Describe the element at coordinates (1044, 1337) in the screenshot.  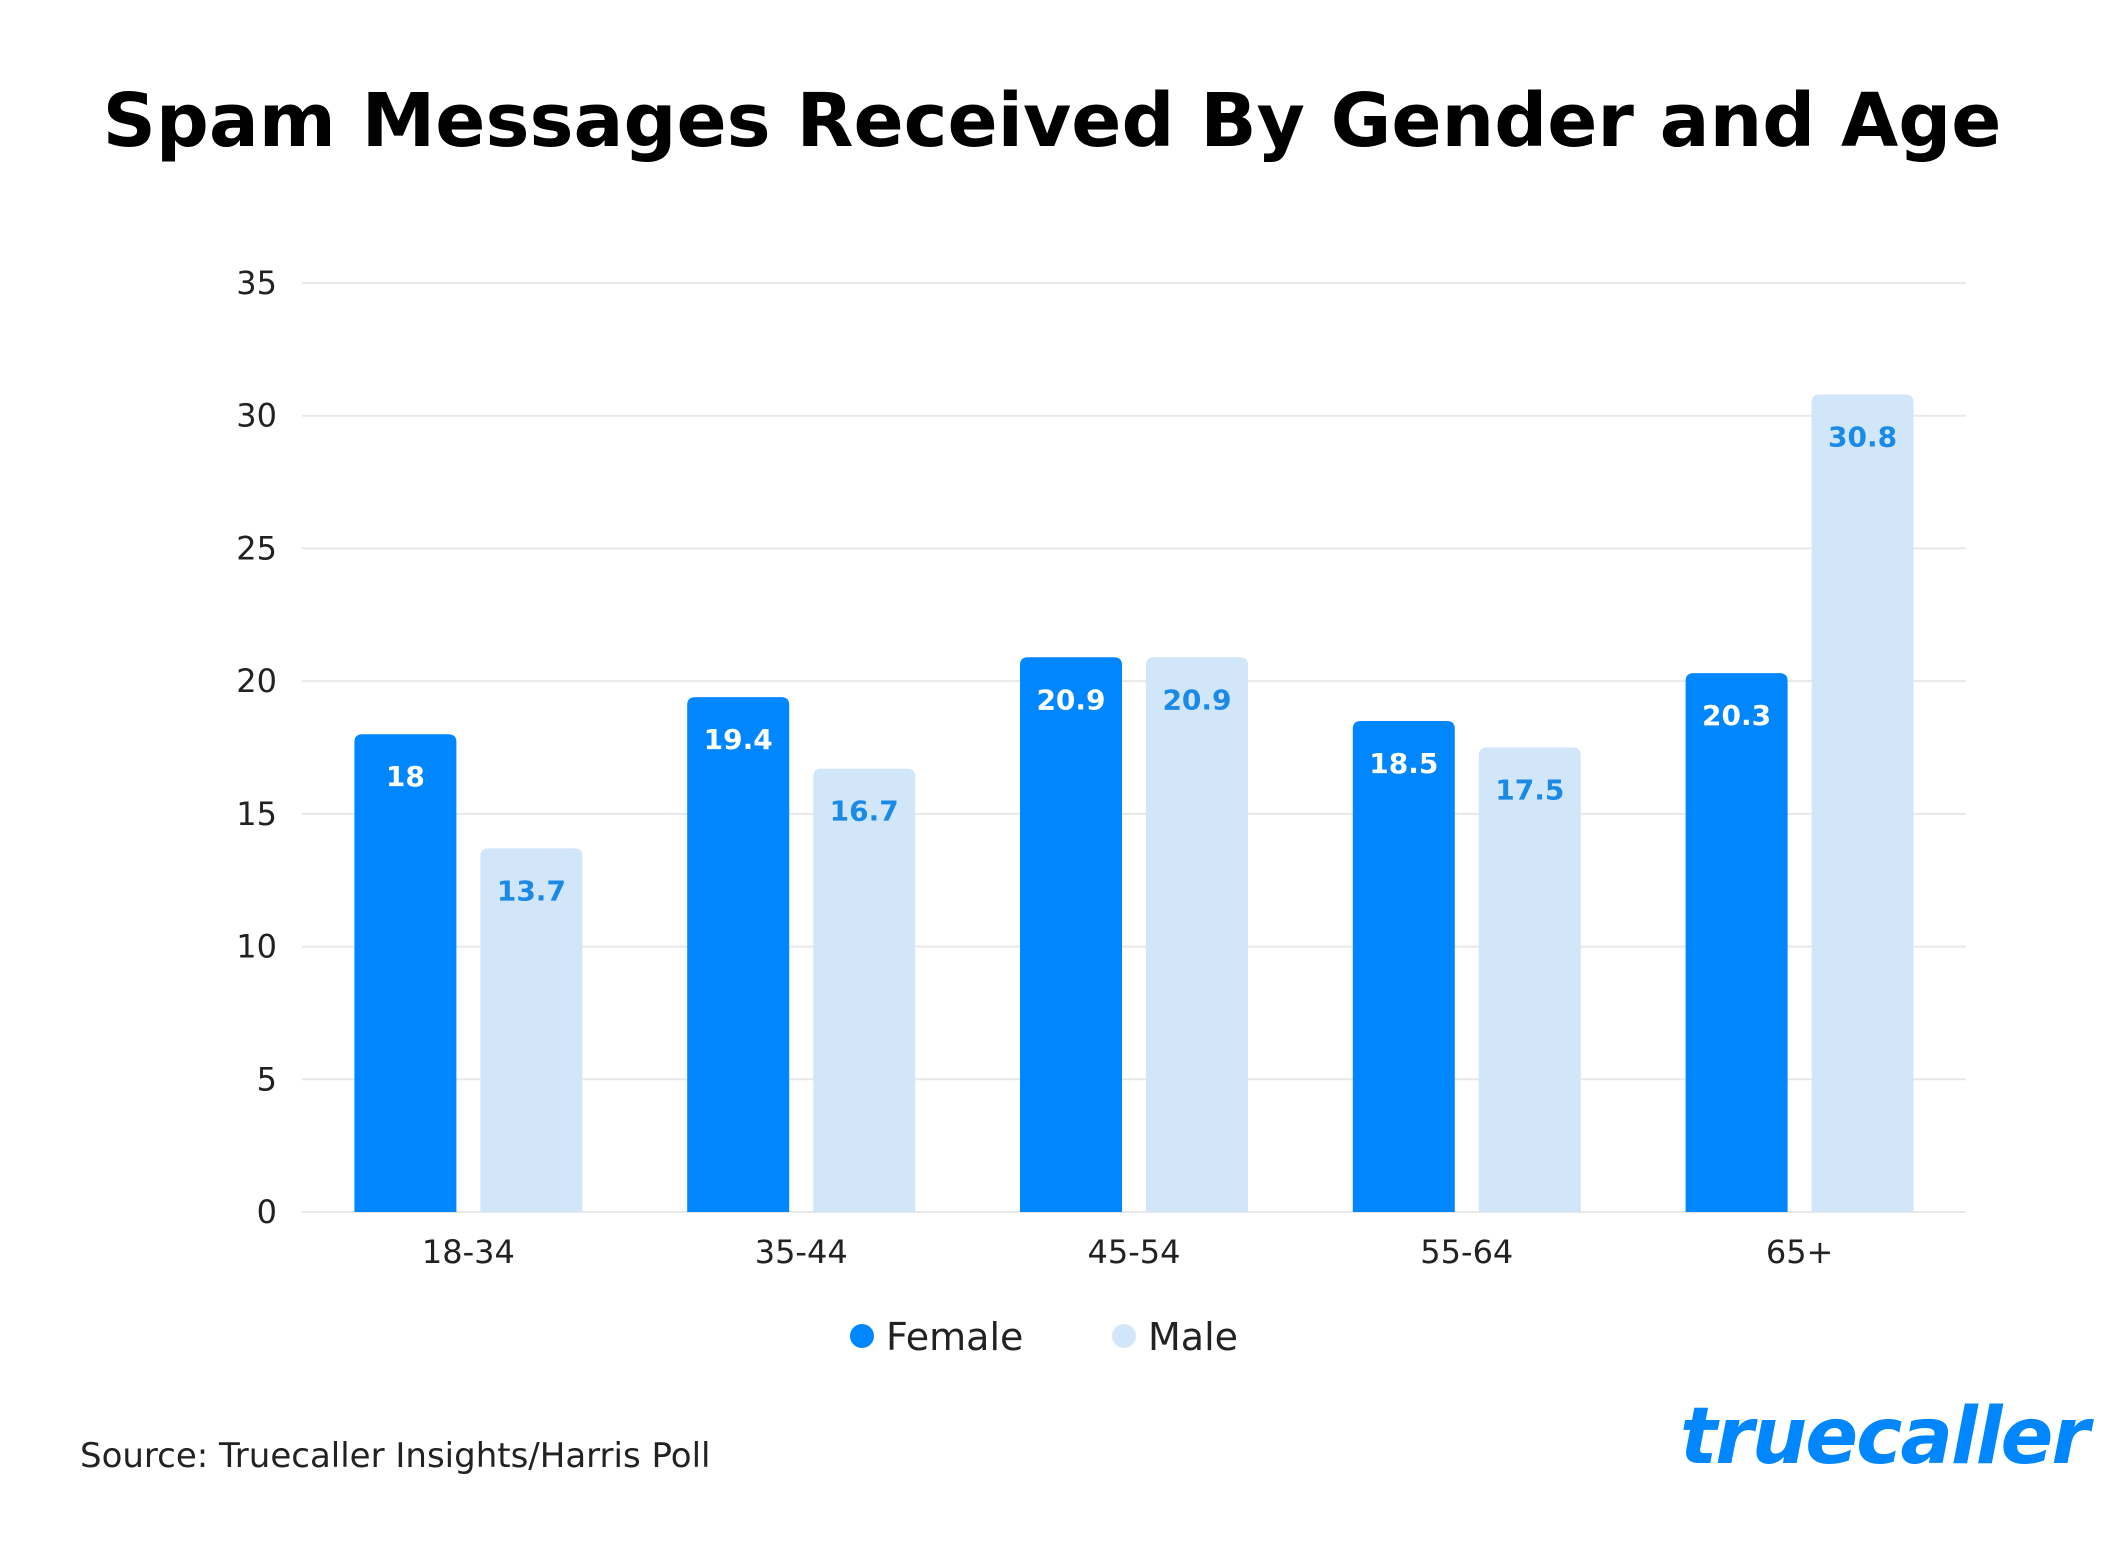
I see `legend: Female Male` at that location.